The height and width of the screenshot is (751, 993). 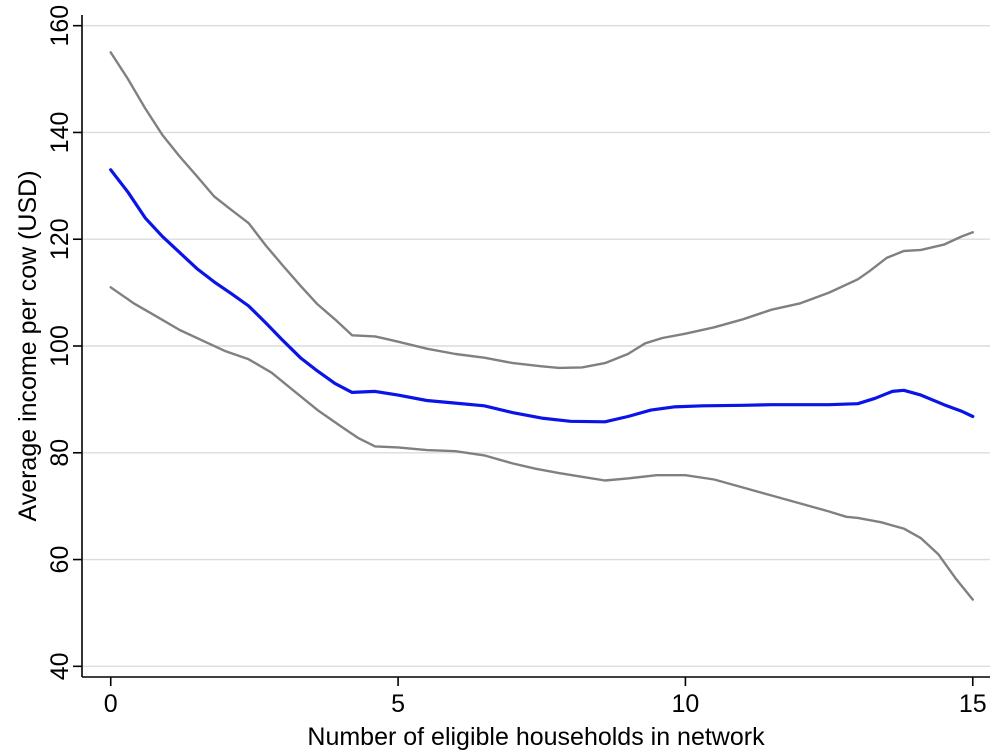 I want to click on y-tick-label-120: 120, so click(x=60, y=239).